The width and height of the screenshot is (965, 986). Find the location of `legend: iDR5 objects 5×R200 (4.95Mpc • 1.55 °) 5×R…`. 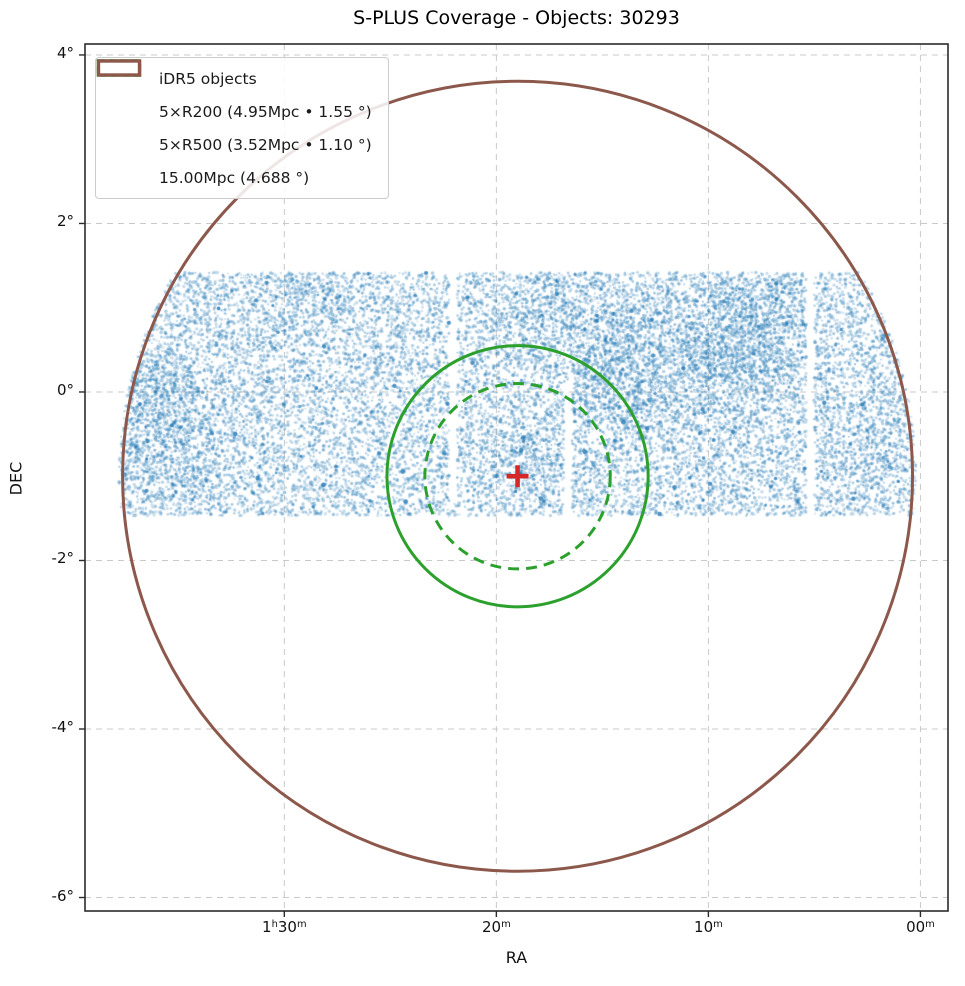

legend: iDR5 objects 5×R200 (4.95Mpc • 1.55 °) 5×R… is located at coordinates (242, 128).